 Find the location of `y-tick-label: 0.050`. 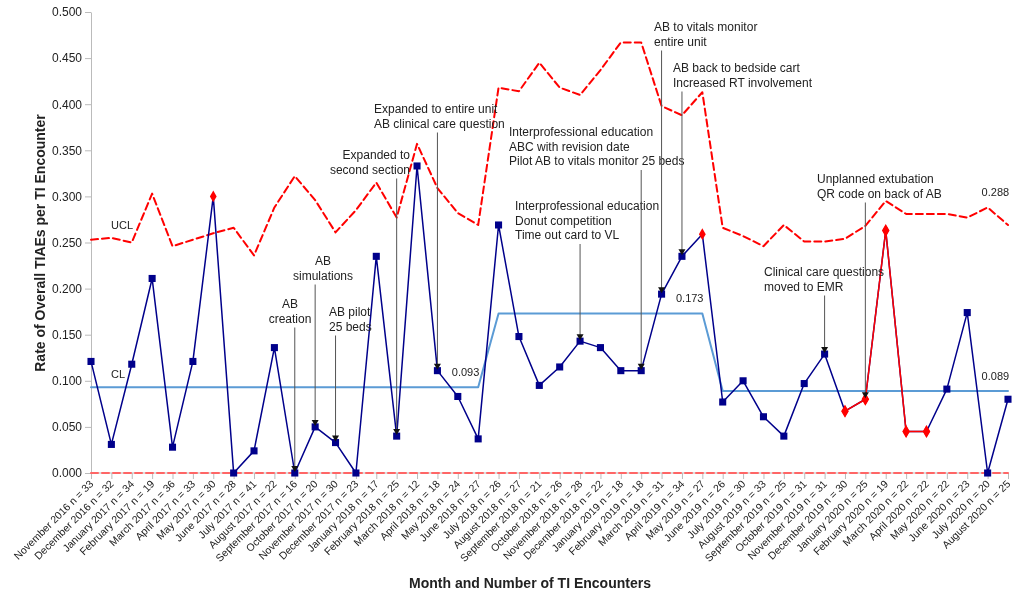

y-tick-label: 0.050 is located at coordinates (67, 427).